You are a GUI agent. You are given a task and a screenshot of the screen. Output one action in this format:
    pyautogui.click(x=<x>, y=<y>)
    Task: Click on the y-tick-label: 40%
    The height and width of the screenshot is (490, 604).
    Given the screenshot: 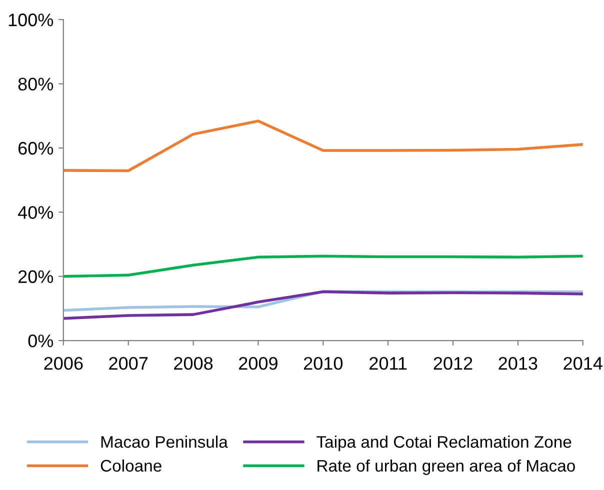 What is the action you would take?
    pyautogui.click(x=36, y=212)
    